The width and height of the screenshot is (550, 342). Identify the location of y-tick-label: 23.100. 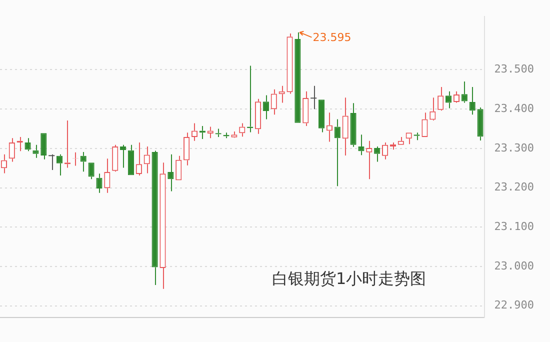
(514, 226).